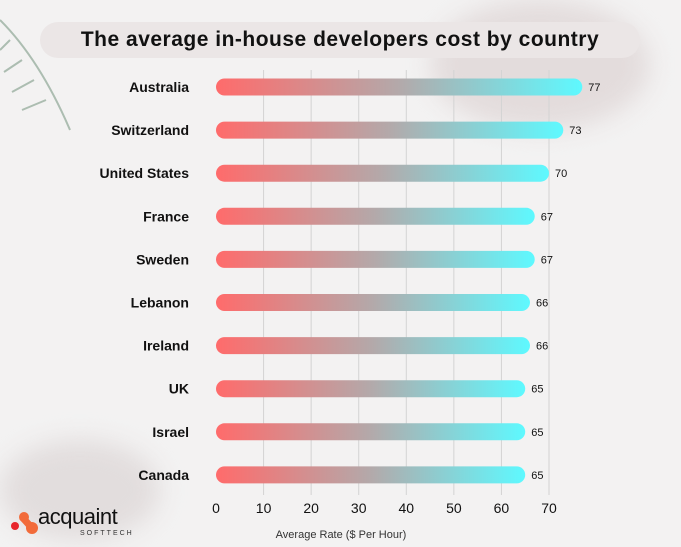  Describe the element at coordinates (78, 516) in the screenshot. I see `logo-text: acquaint` at that location.